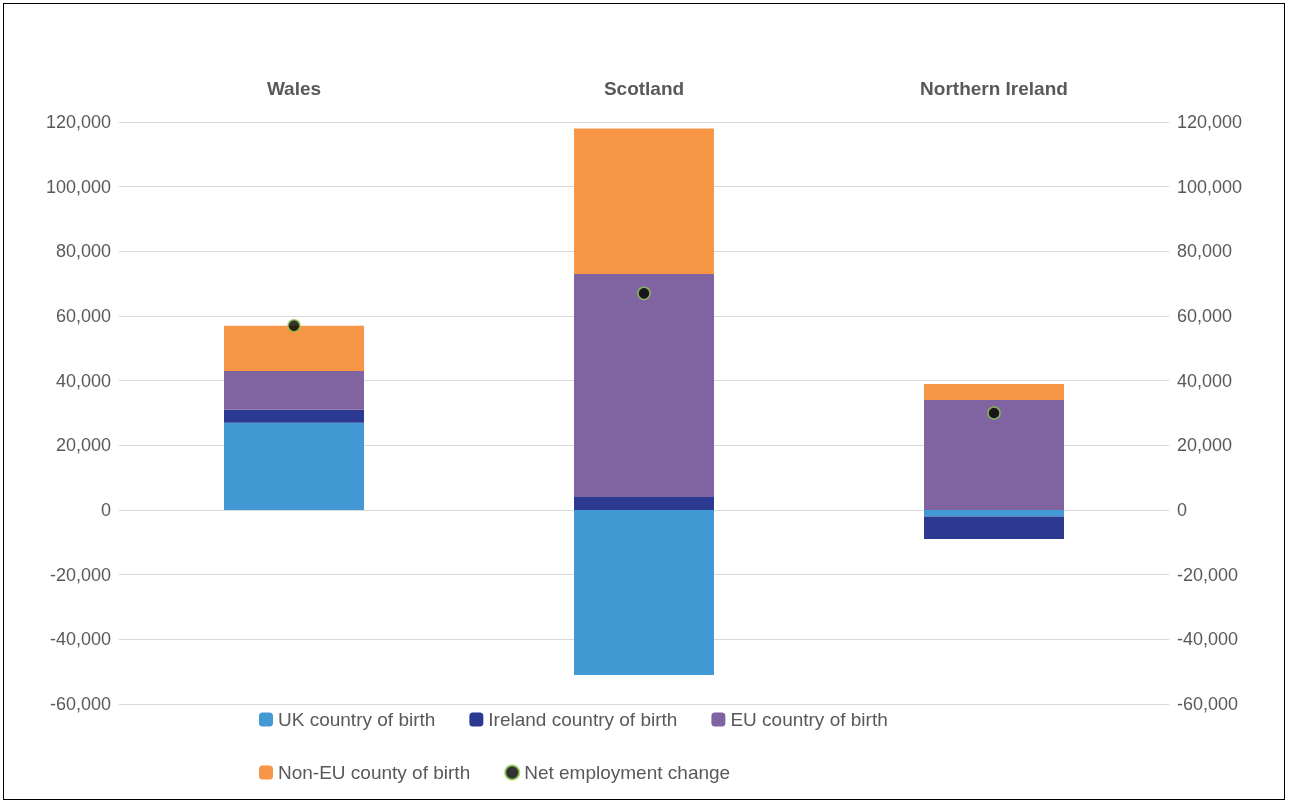  I want to click on y-tick-label: 80,000, so click(83, 251).